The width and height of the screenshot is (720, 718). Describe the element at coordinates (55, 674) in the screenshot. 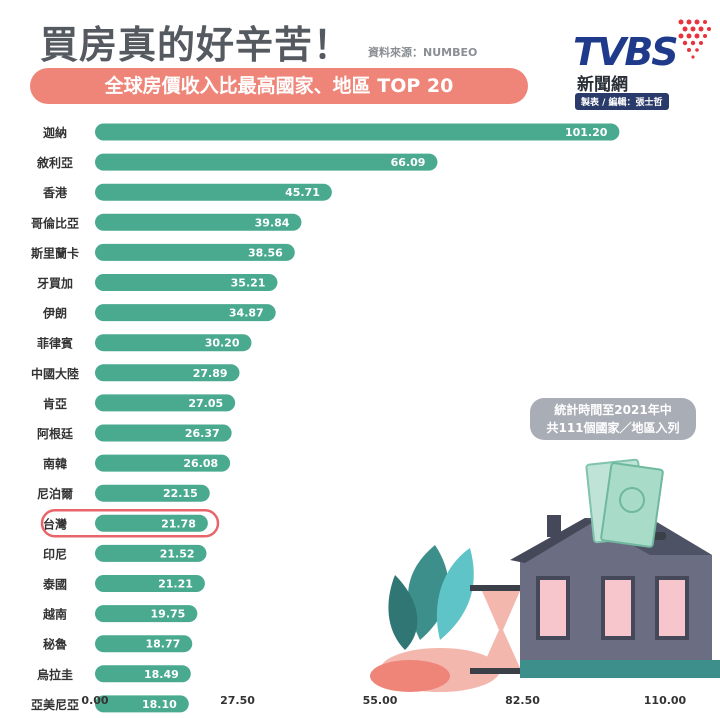

I see `category-label: 烏拉圭` at that location.